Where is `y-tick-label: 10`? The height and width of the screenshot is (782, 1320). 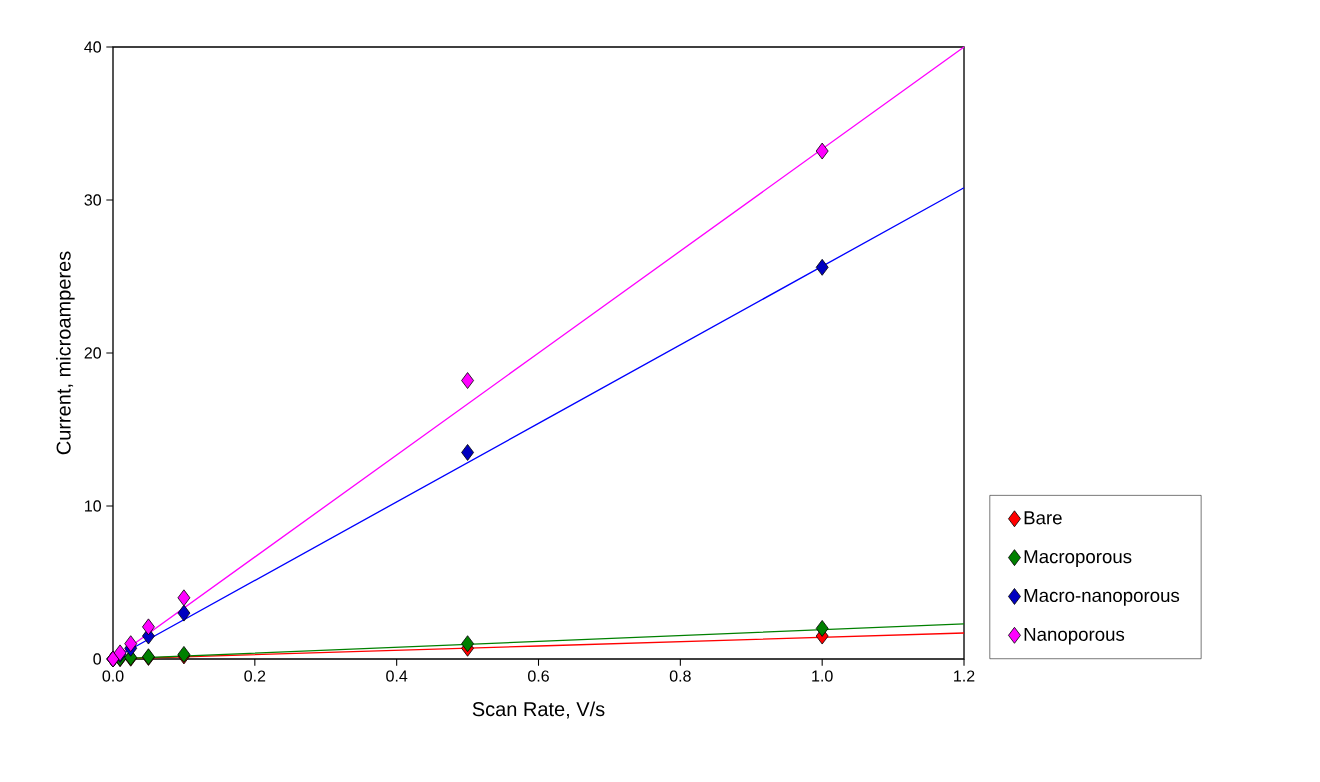 y-tick-label: 10 is located at coordinates (93, 506).